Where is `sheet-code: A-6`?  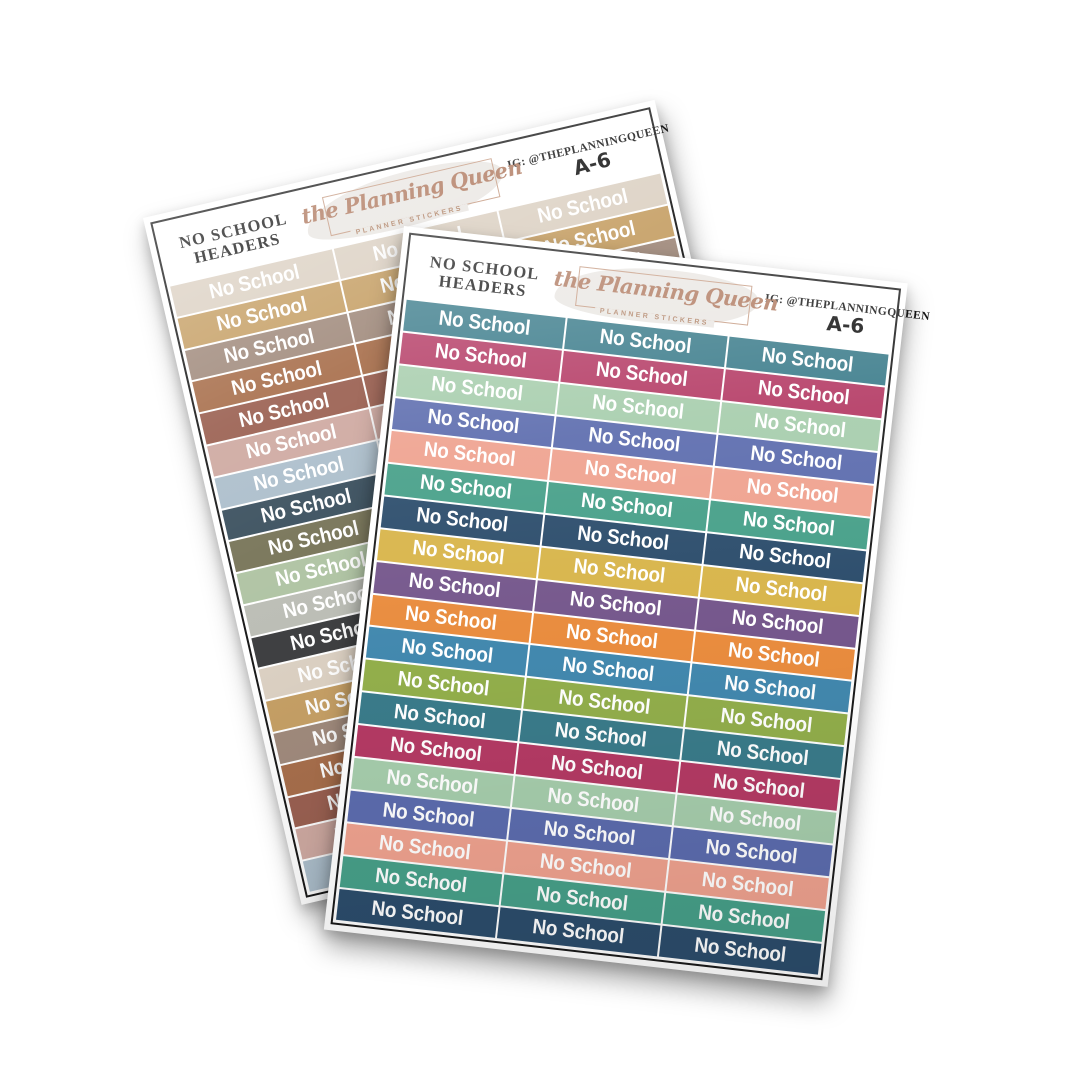
sheet-code: A-6 is located at coordinates (845, 325).